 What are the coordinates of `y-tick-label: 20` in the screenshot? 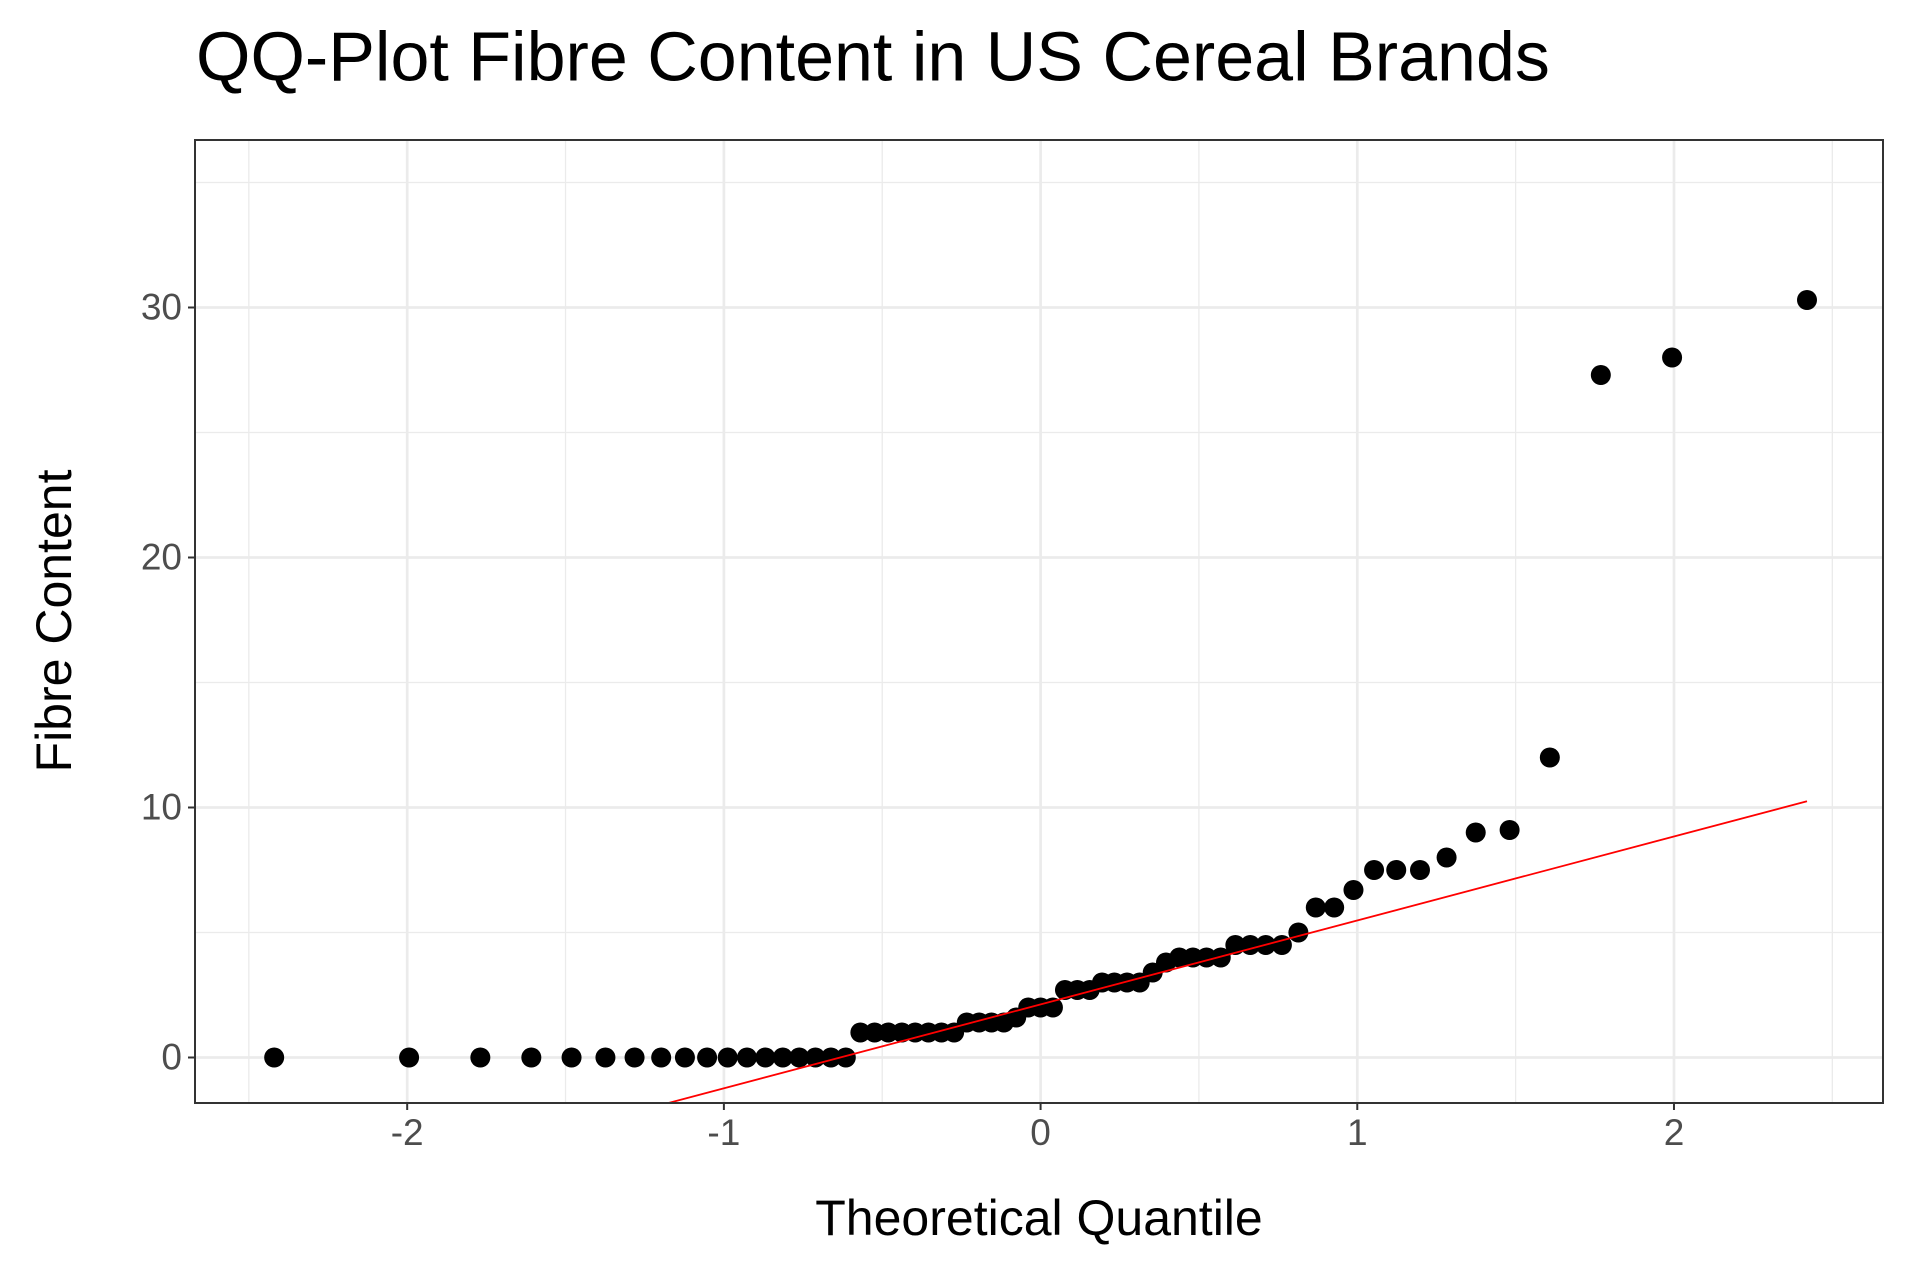 It's located at (161, 556).